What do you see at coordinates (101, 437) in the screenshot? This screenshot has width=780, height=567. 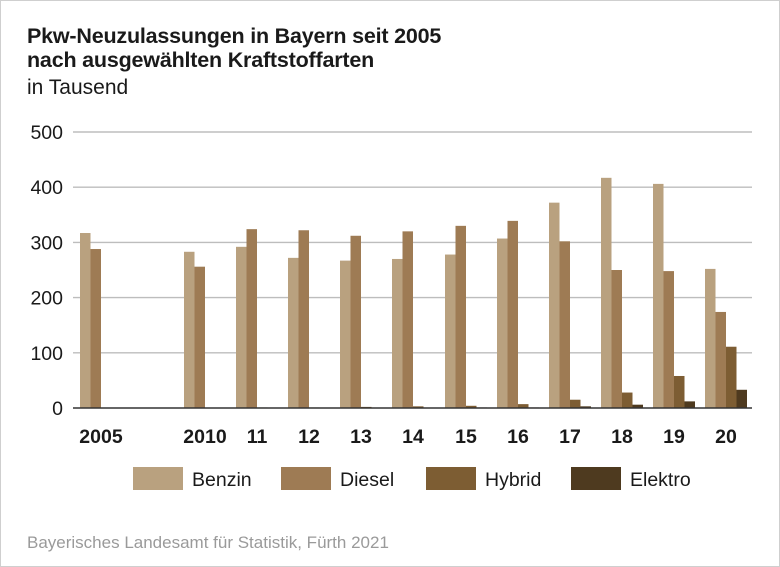 I see `x-tick-label: 2005` at bounding box center [101, 437].